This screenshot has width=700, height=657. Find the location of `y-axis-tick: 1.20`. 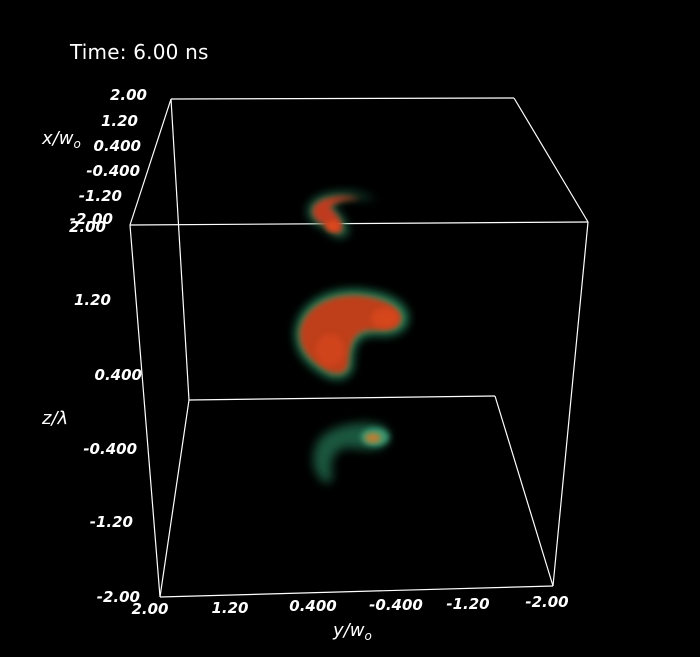

y-axis-tick: 1.20 is located at coordinates (229, 608).